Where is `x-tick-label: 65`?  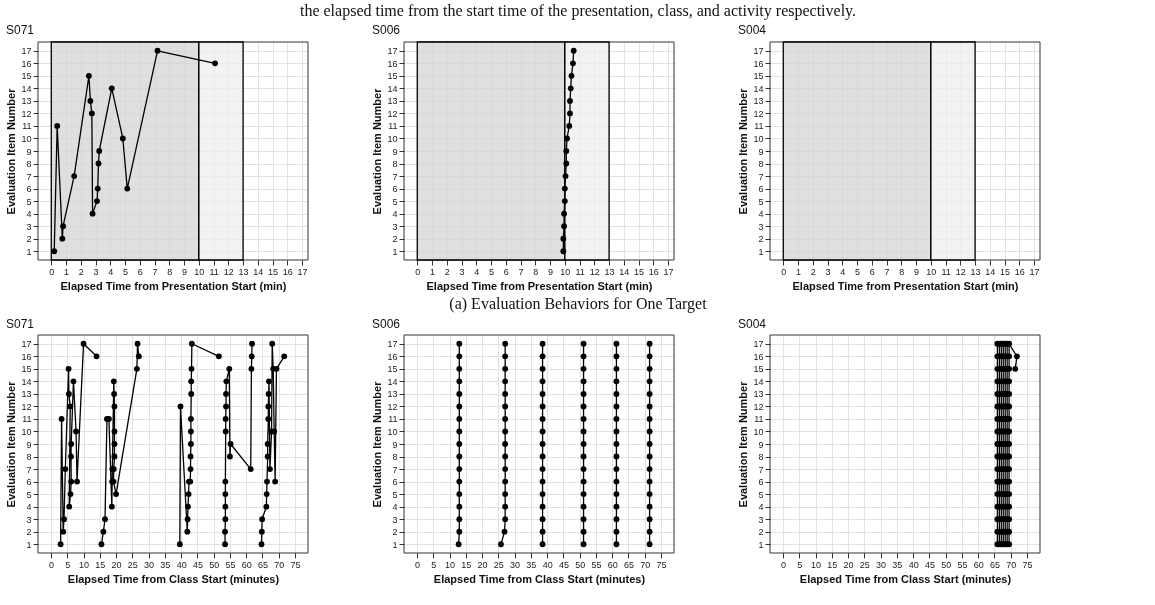
x-tick-label: 65 is located at coordinates (262, 564).